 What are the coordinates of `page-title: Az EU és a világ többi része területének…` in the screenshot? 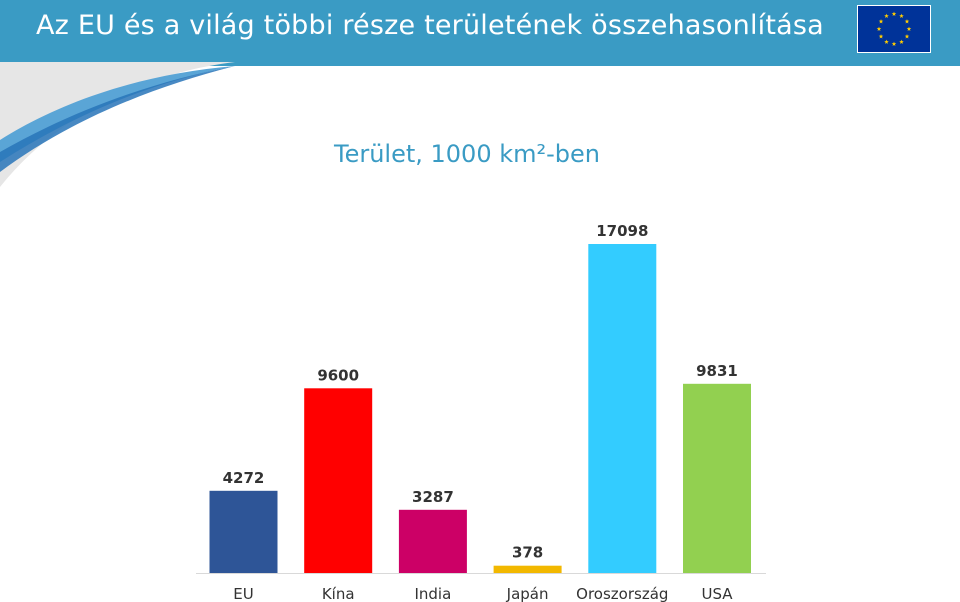 It's located at (430, 25).